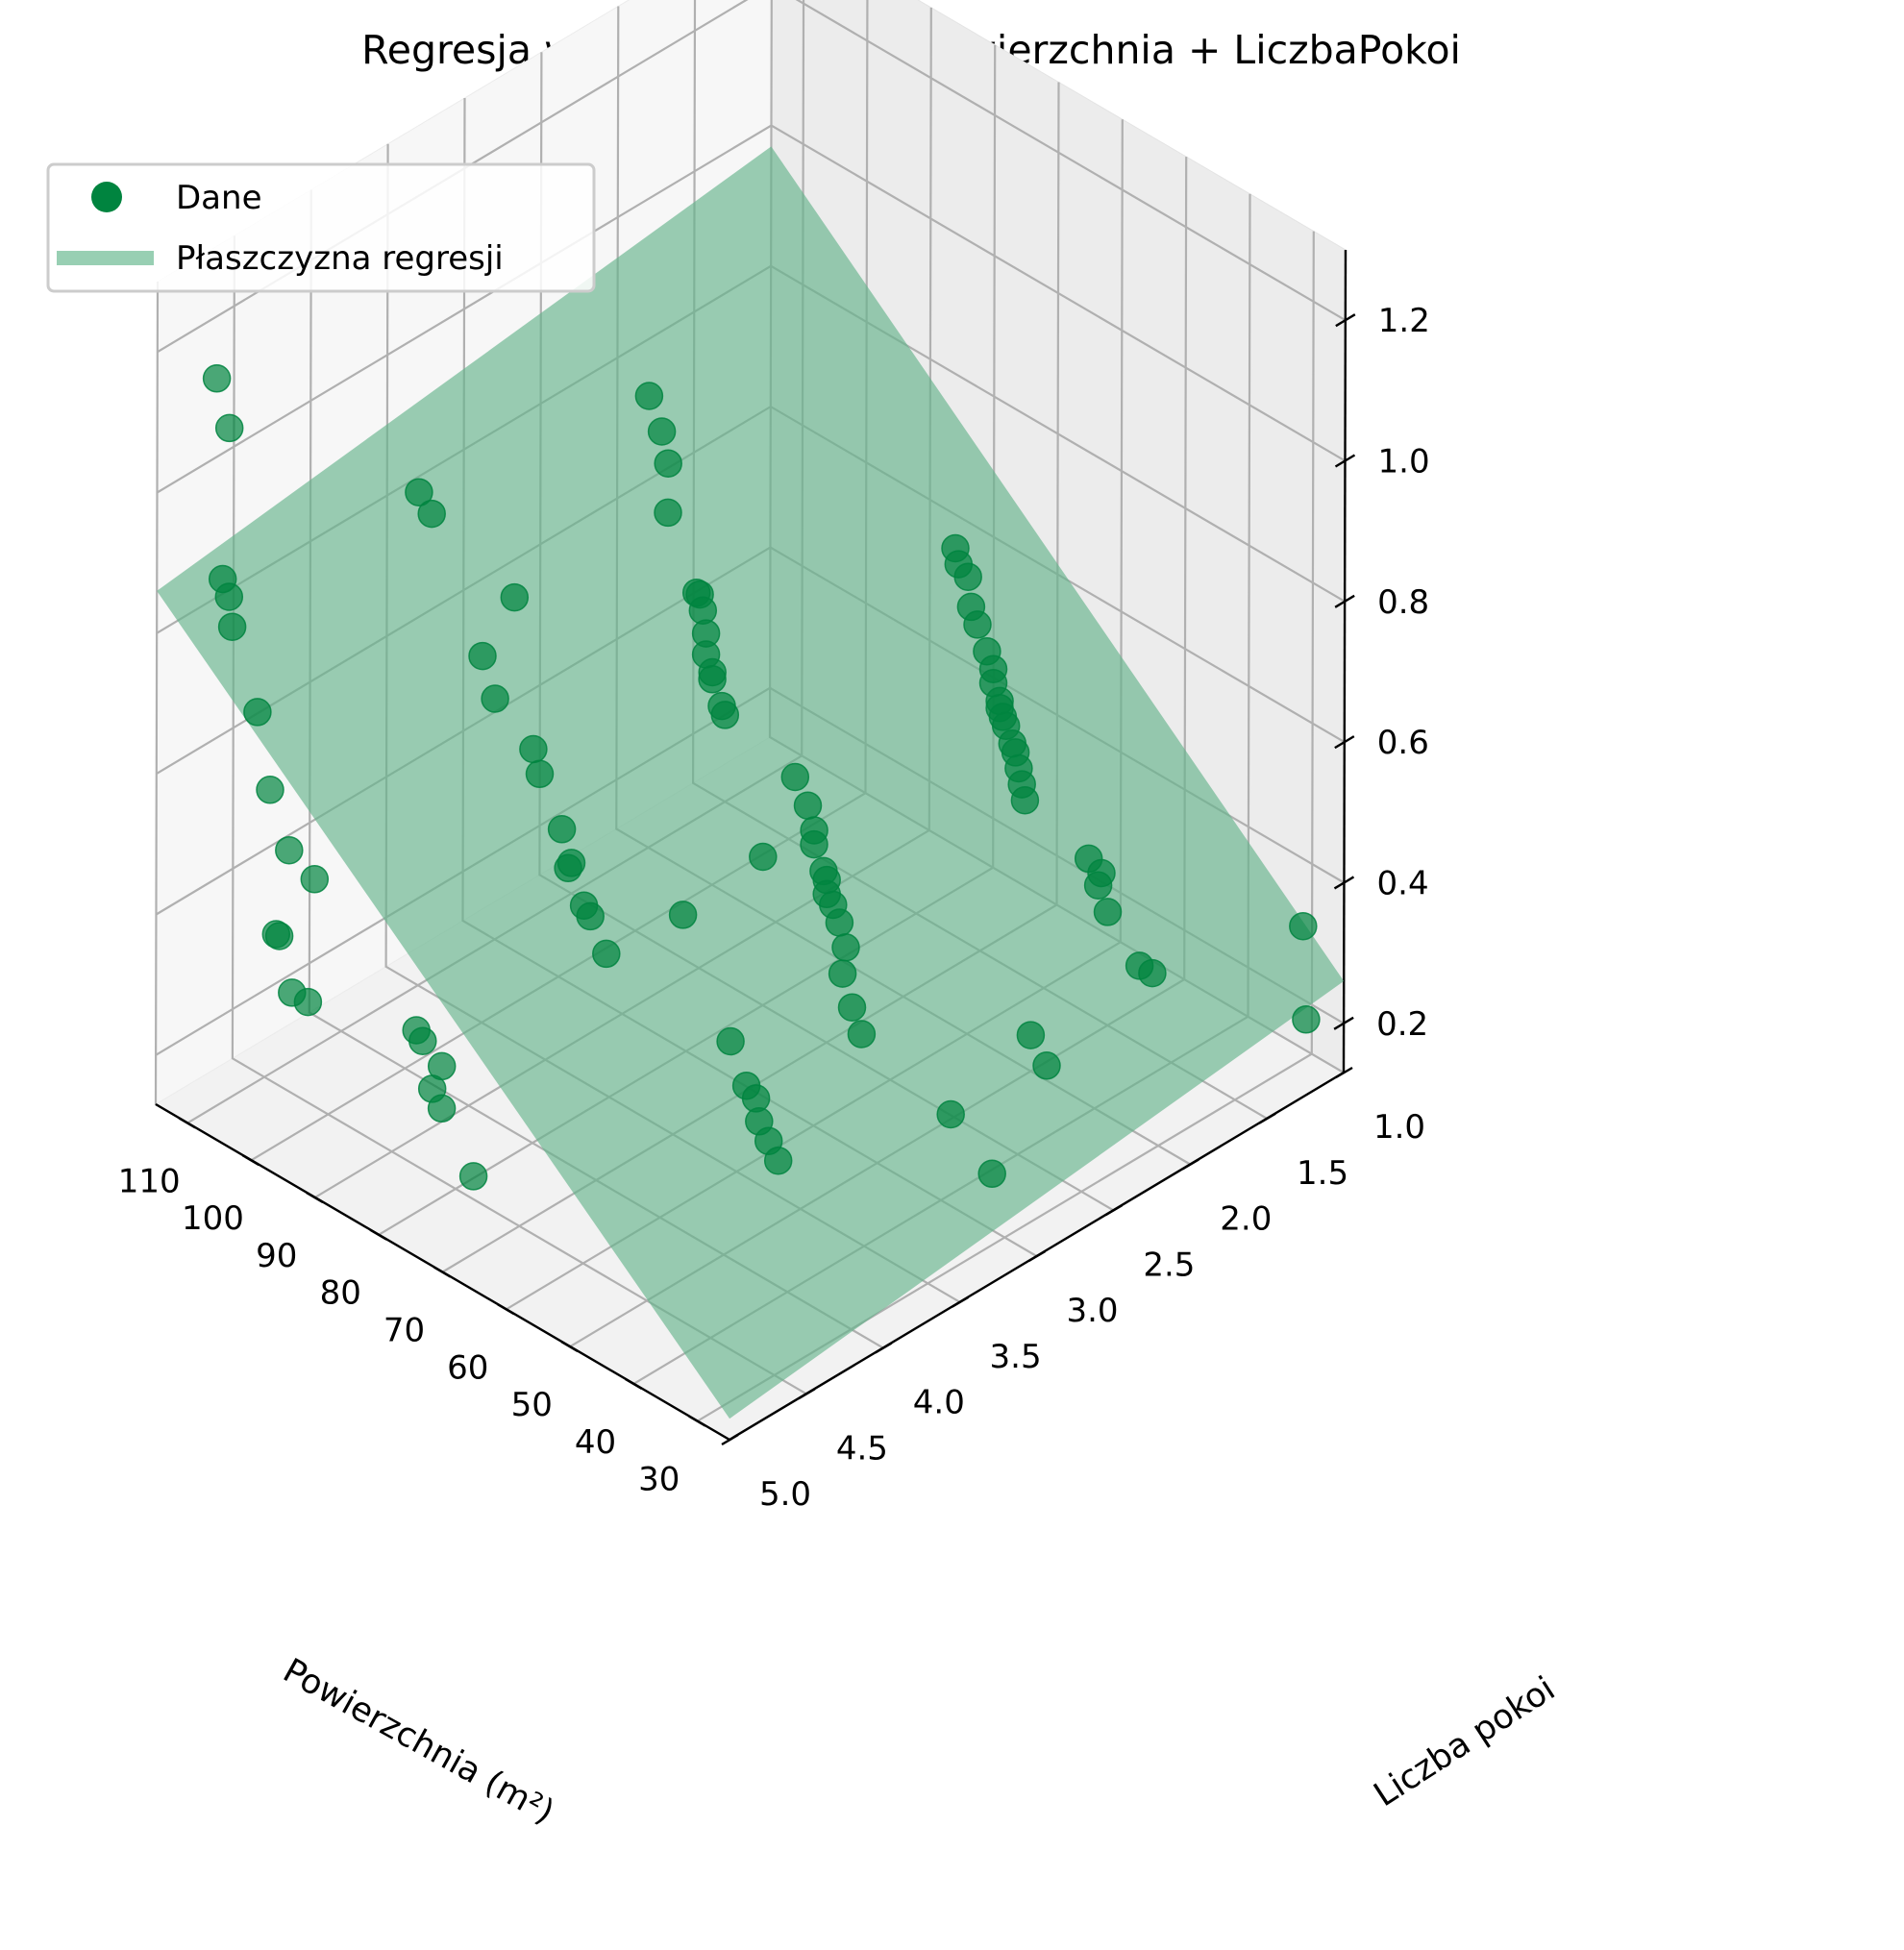 The height and width of the screenshot is (1950, 1904). What do you see at coordinates (751, 309) in the screenshot?
I see `grid-line-z` at bounding box center [751, 309].